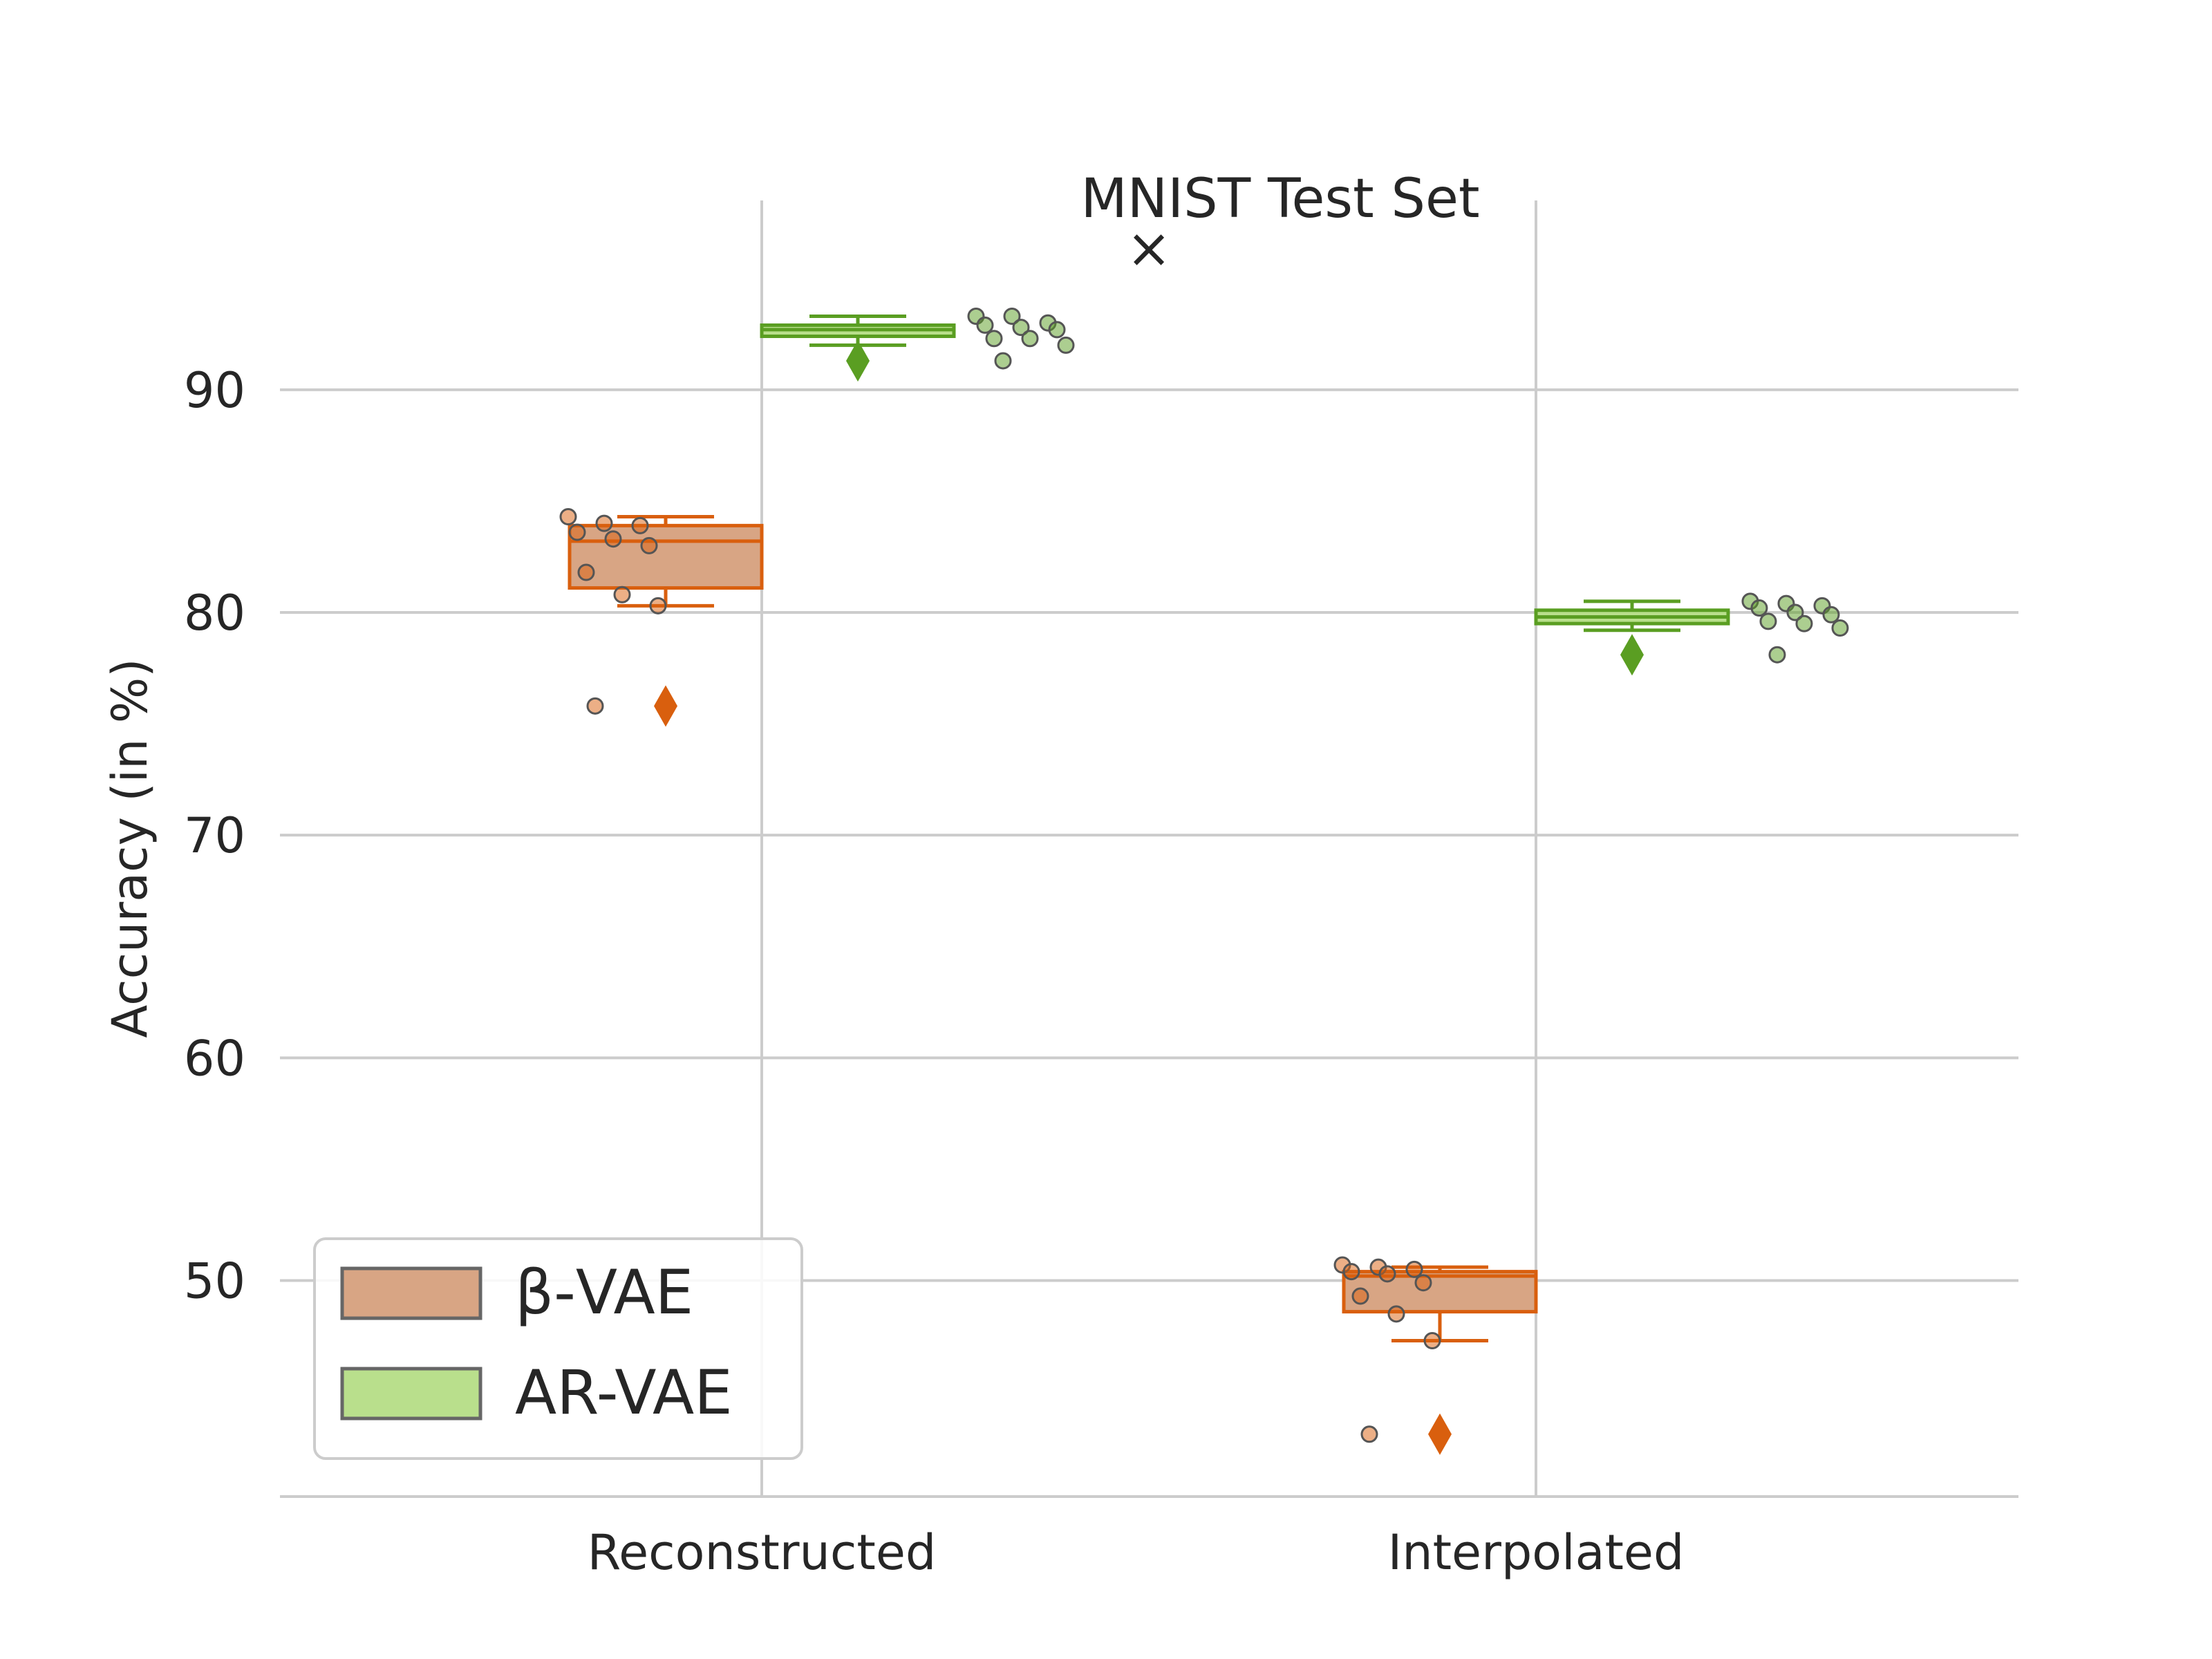  I want to click on annotation-marker: ×, so click(1148, 249).